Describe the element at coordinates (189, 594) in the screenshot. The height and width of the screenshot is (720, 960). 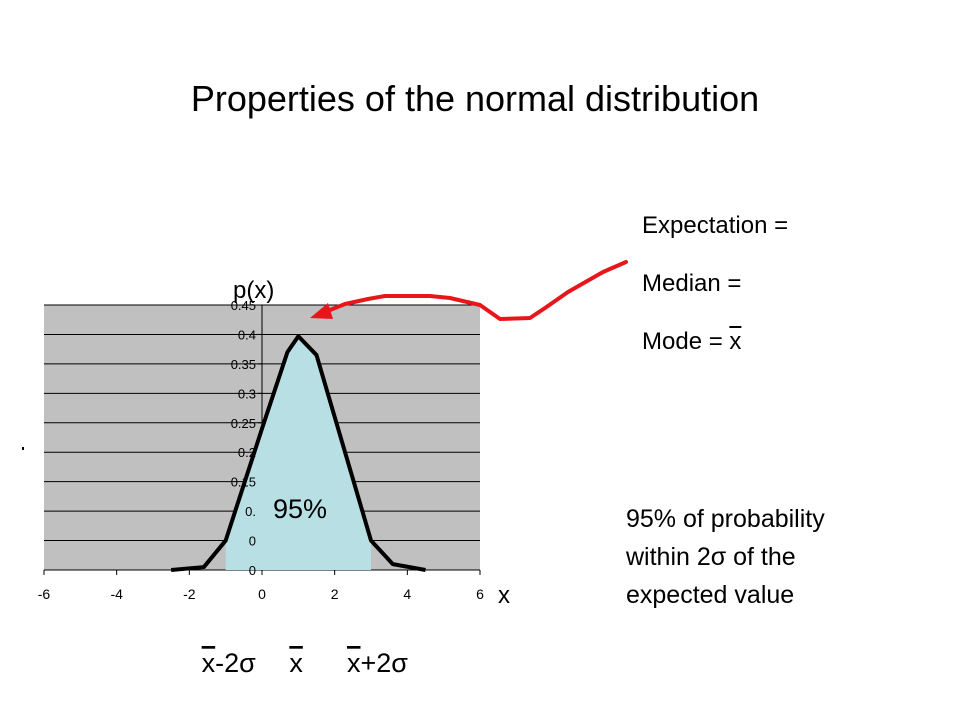
I see `x-tick-label: -2` at that location.